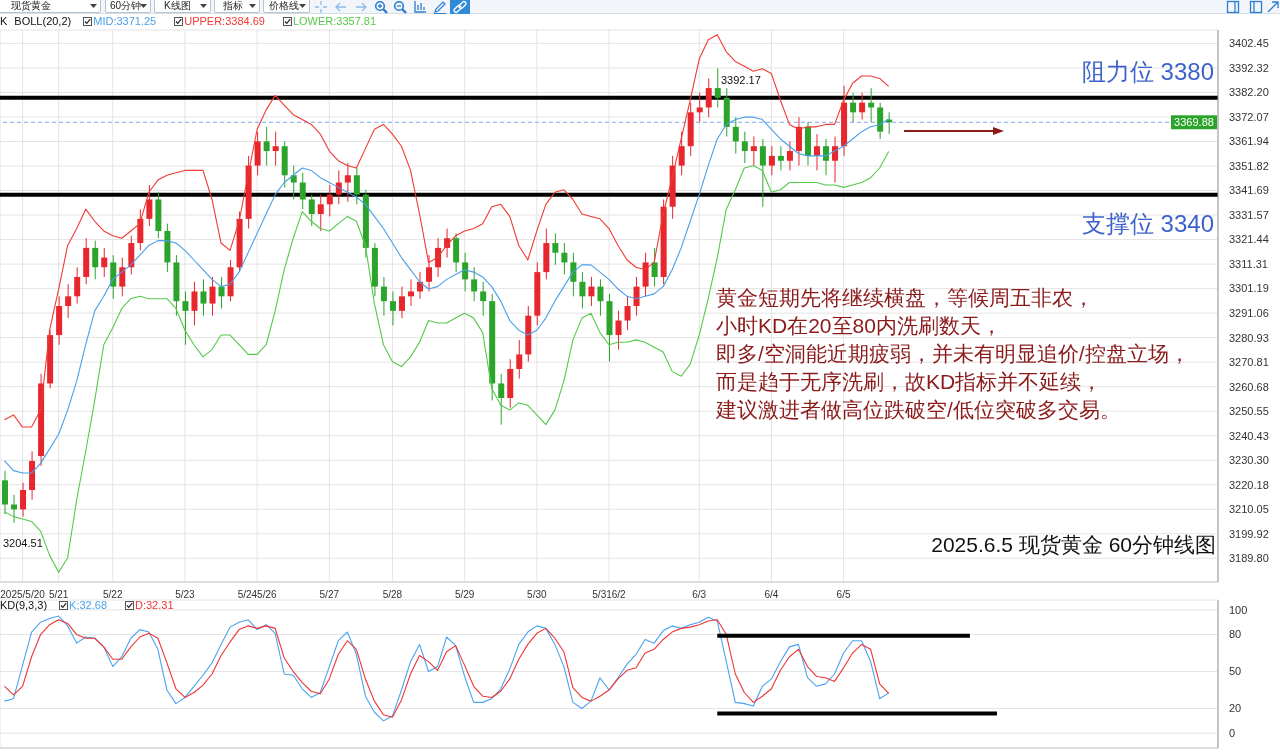 The image size is (1280, 755). I want to click on series-label: K:32.68, so click(88, 605).